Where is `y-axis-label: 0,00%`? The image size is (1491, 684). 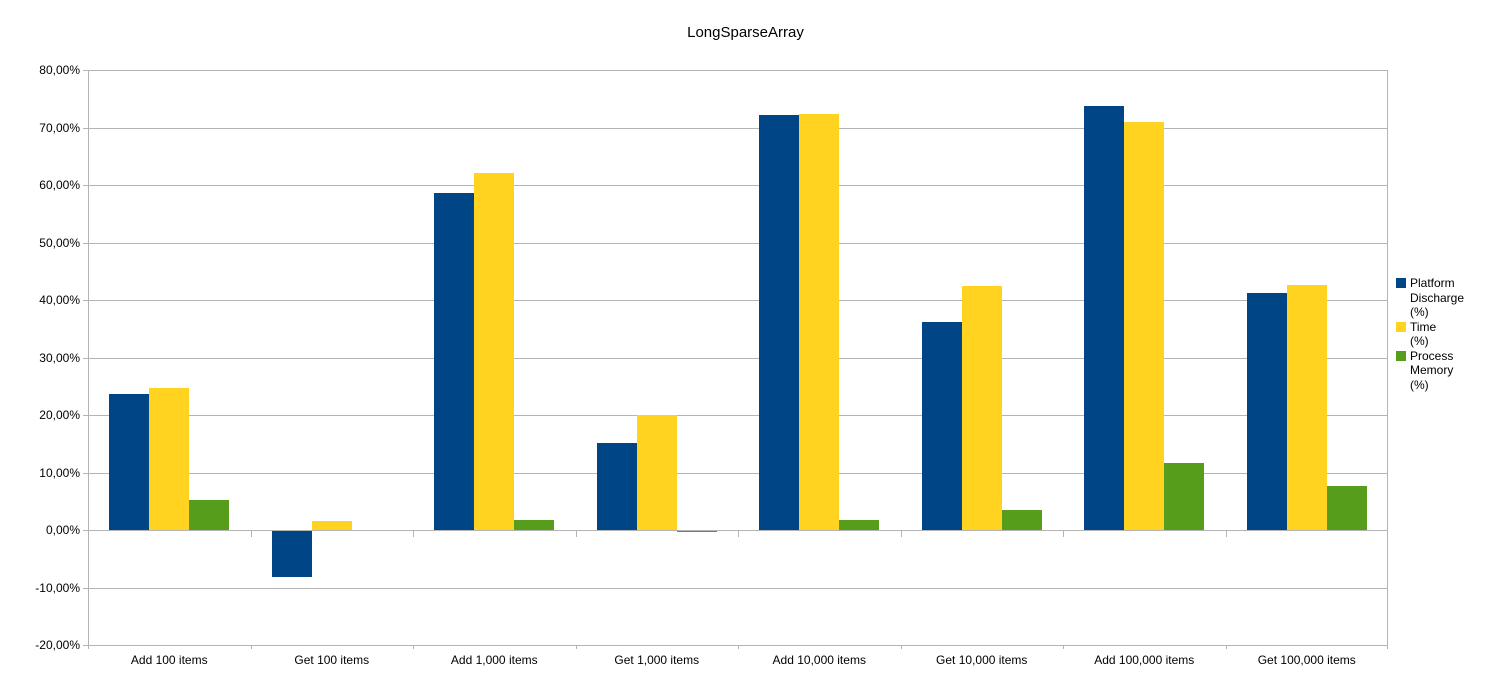 y-axis-label: 0,00% is located at coordinates (62, 530).